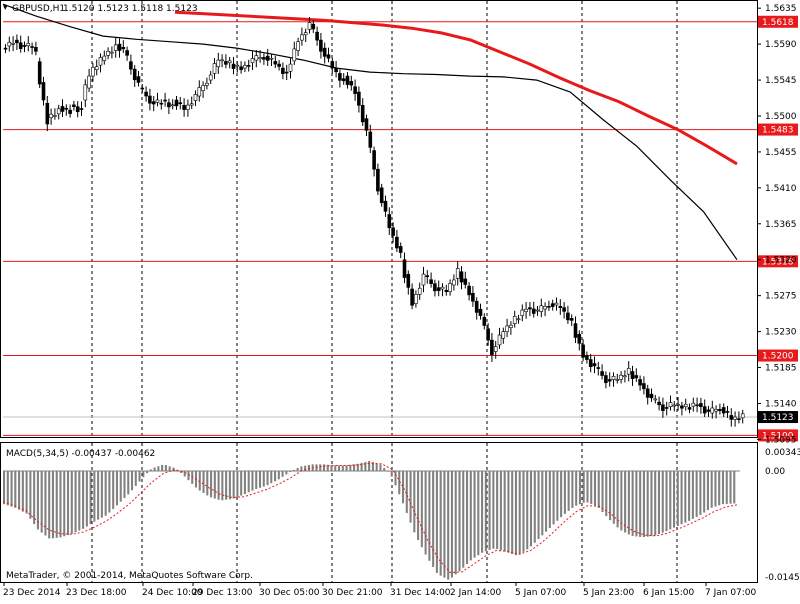  I want to click on y-tick-label-5: 1.5410, so click(781, 189).